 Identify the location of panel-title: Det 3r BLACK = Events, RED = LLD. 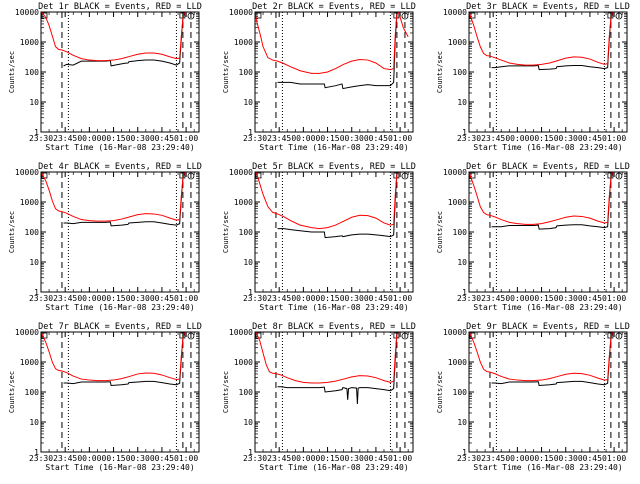
(548, 7).